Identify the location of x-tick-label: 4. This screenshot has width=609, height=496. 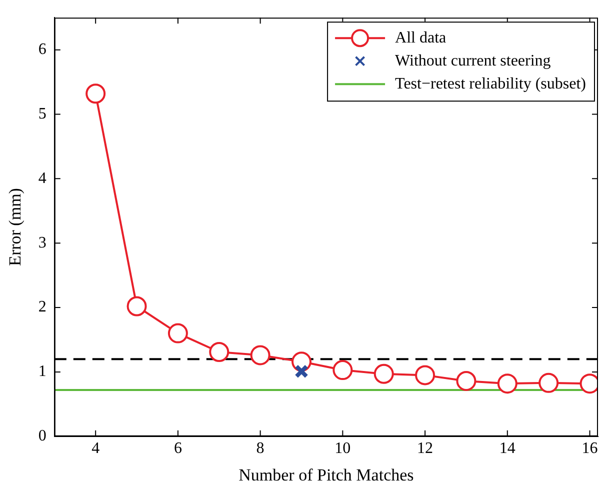
(96, 449).